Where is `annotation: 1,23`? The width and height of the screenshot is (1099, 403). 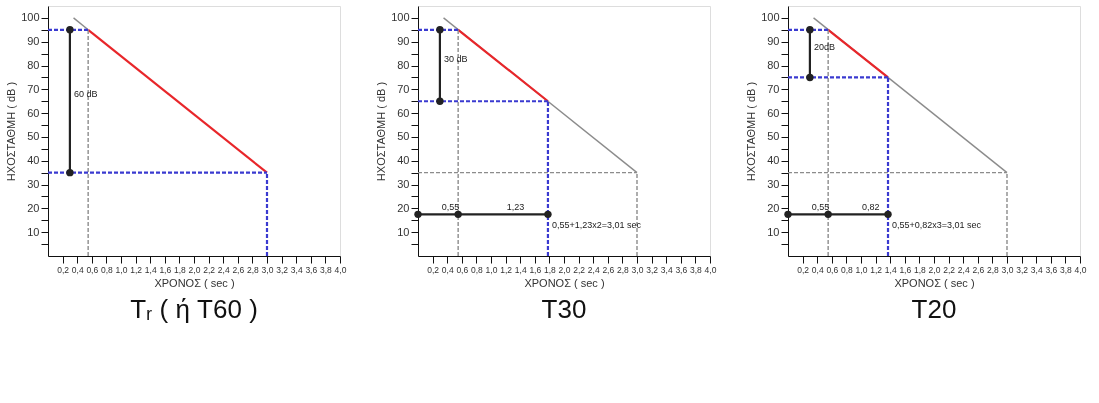
annotation: 1,23 is located at coordinates (515, 207).